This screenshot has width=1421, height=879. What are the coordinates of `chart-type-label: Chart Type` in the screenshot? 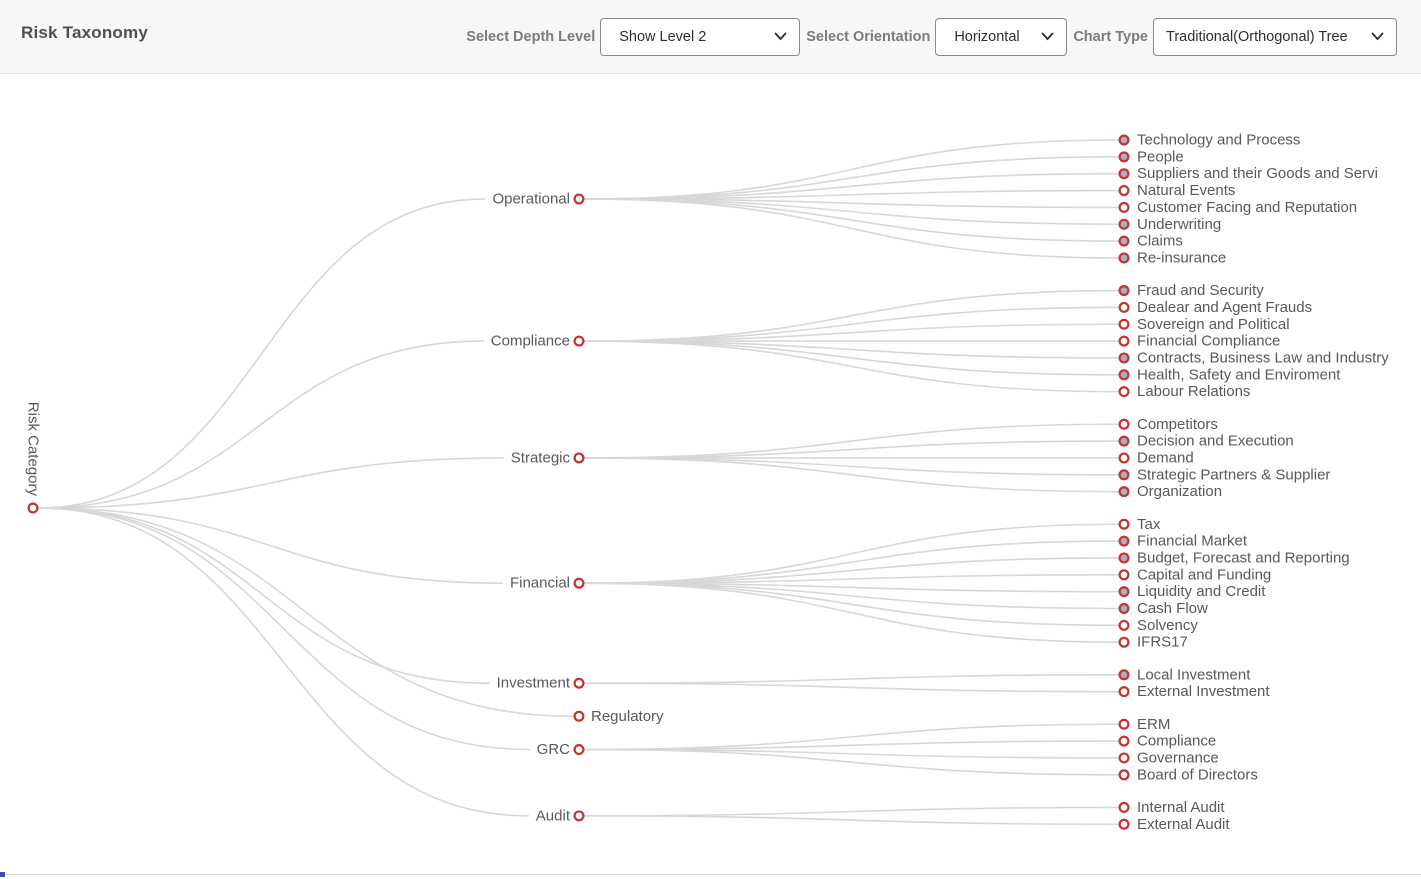 It's located at (1110, 36).